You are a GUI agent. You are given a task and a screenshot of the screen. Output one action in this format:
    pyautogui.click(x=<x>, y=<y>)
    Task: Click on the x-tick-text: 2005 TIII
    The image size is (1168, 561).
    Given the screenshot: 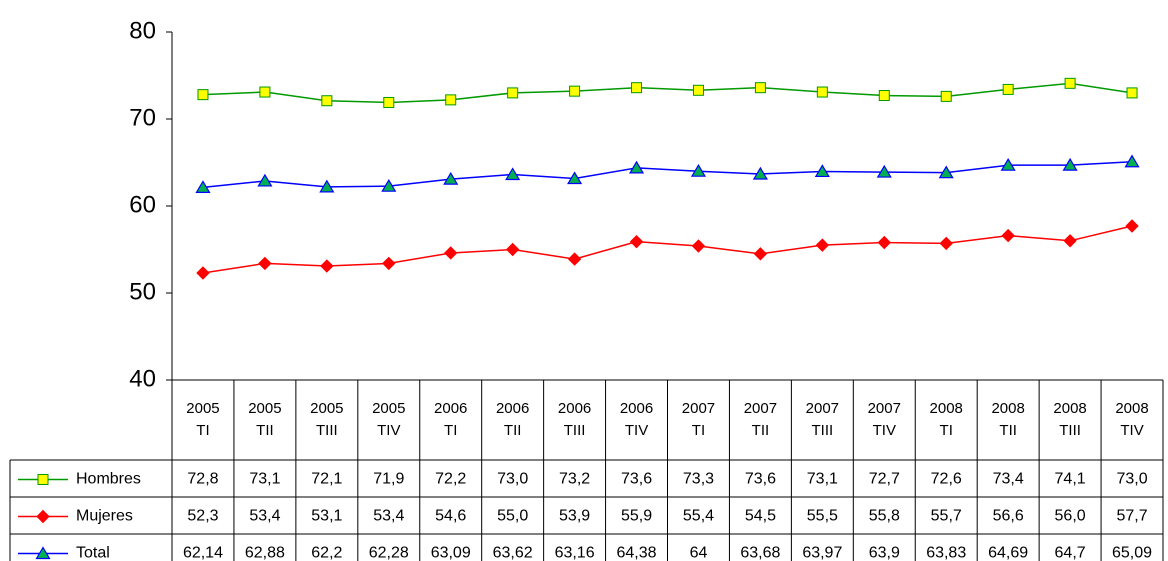 What is the action you would take?
    pyautogui.click(x=327, y=419)
    